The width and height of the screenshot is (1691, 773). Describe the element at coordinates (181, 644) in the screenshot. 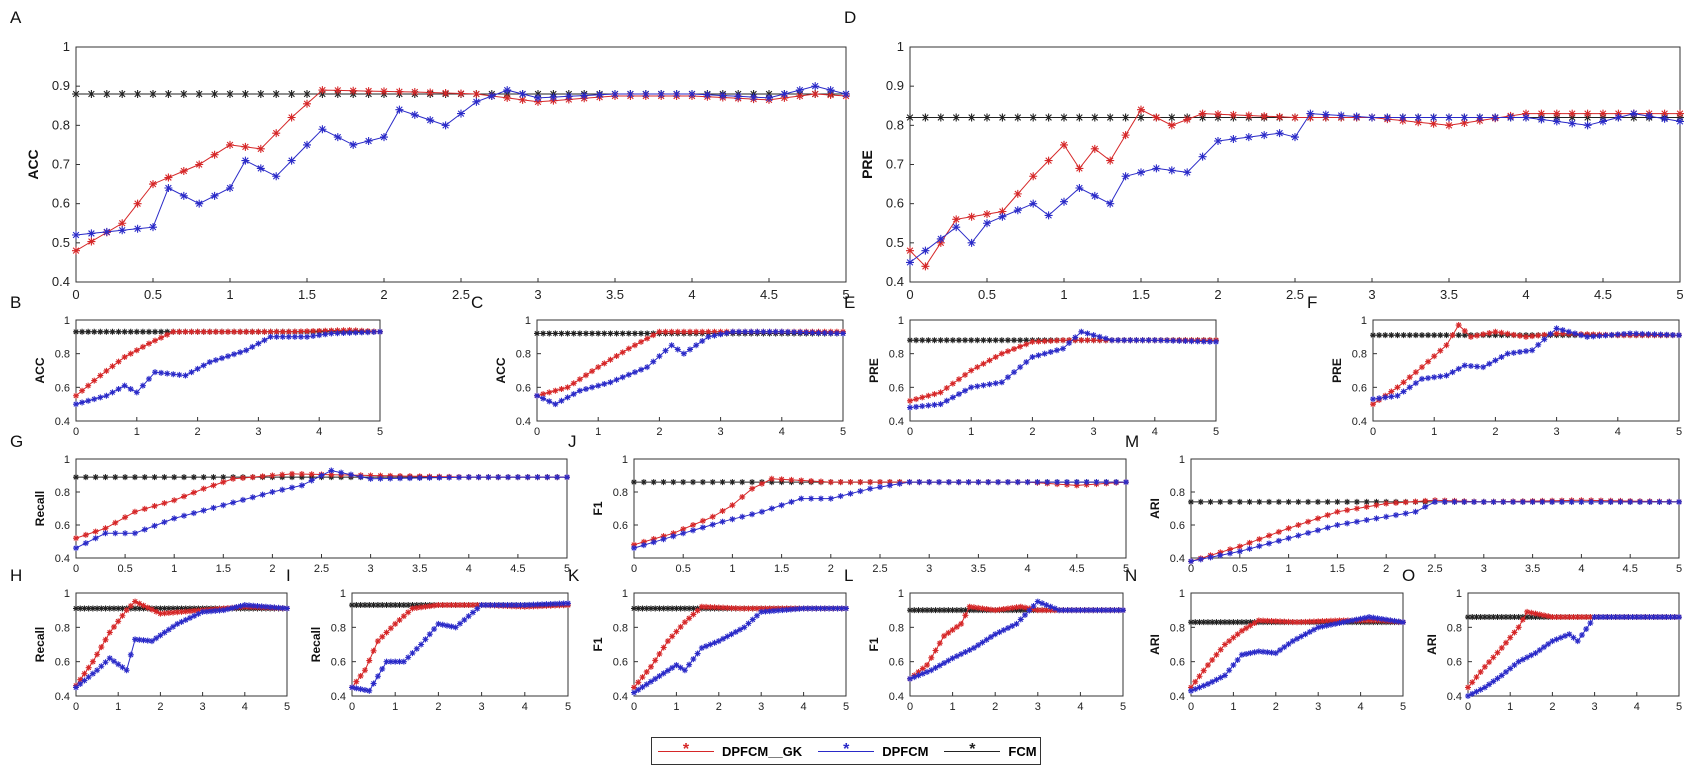

I see `axes-box` at that location.